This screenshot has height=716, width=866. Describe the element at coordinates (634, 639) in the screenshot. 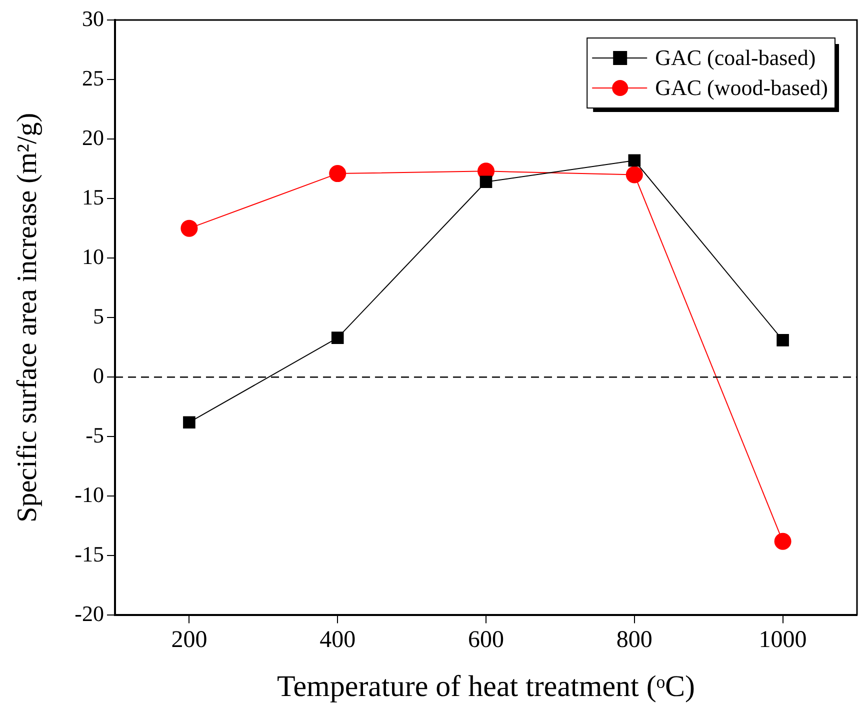

I see `x-tick-label: 800` at that location.